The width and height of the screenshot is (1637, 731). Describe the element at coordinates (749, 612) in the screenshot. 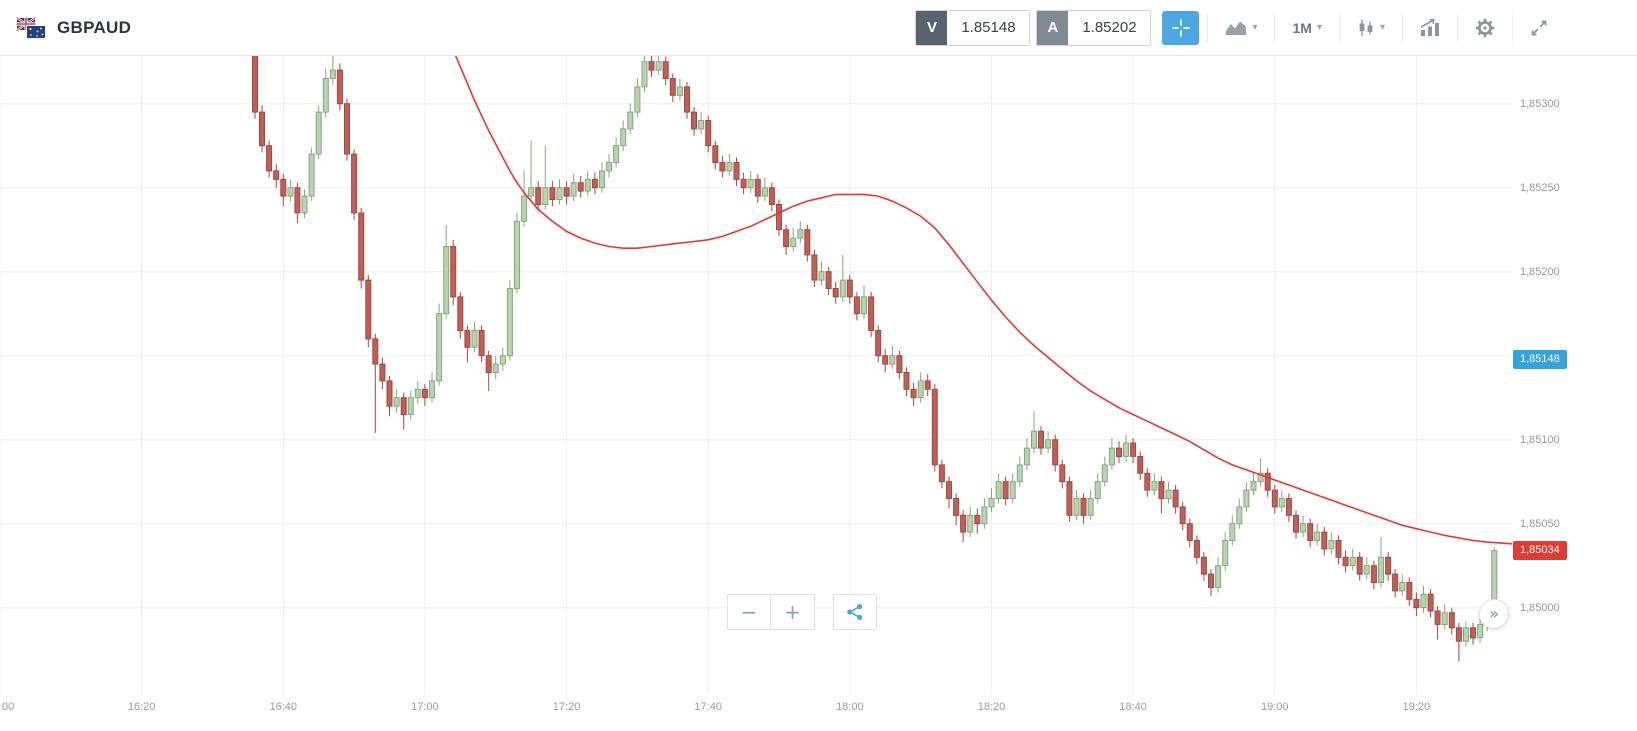

I see `zoom-out-button: −` at that location.